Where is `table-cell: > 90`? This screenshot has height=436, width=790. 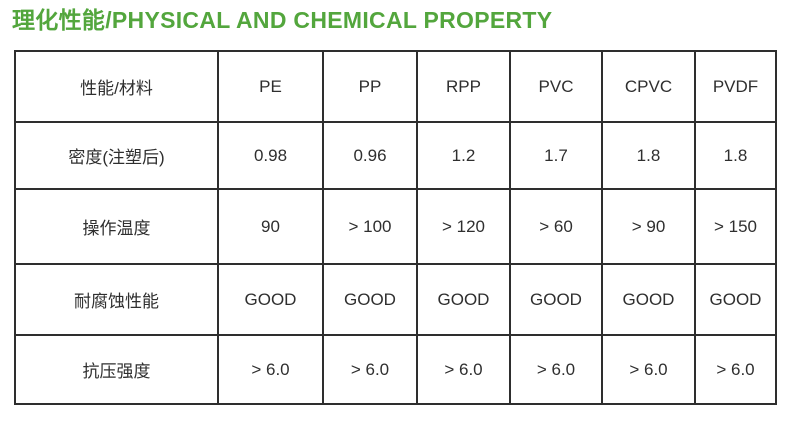
table-cell: > 90 is located at coordinates (648, 226).